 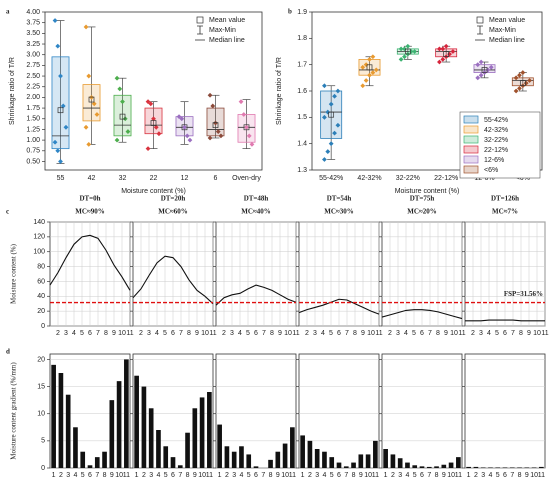 What do you see at coordinates (33, 140) in the screenshot?
I see `y-tick-label: 1.00` at bounding box center [33, 140].